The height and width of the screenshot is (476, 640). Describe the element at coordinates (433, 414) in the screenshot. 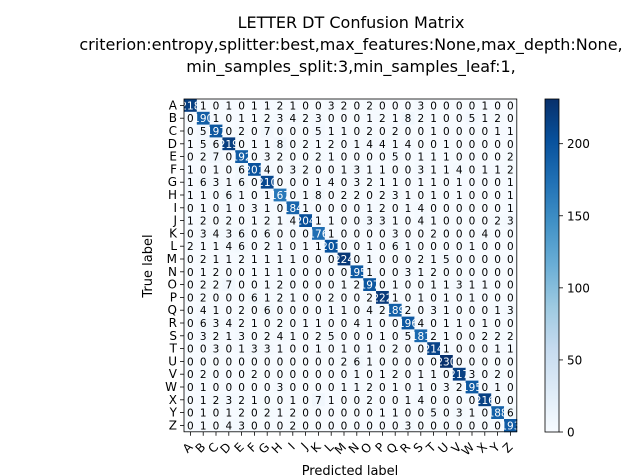

I see `cell-value-label: 5` at that location.